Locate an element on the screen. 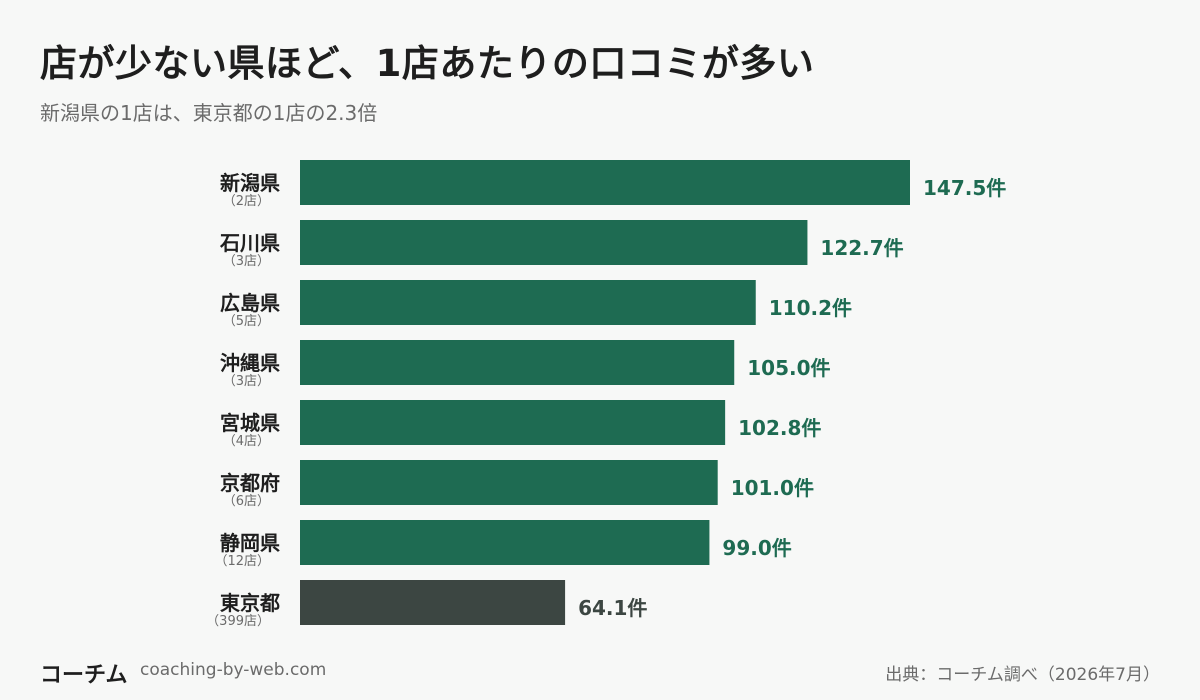 Image resolution: width=1200 pixels, height=700 pixels. category-store-count: （6店） is located at coordinates (246, 501).